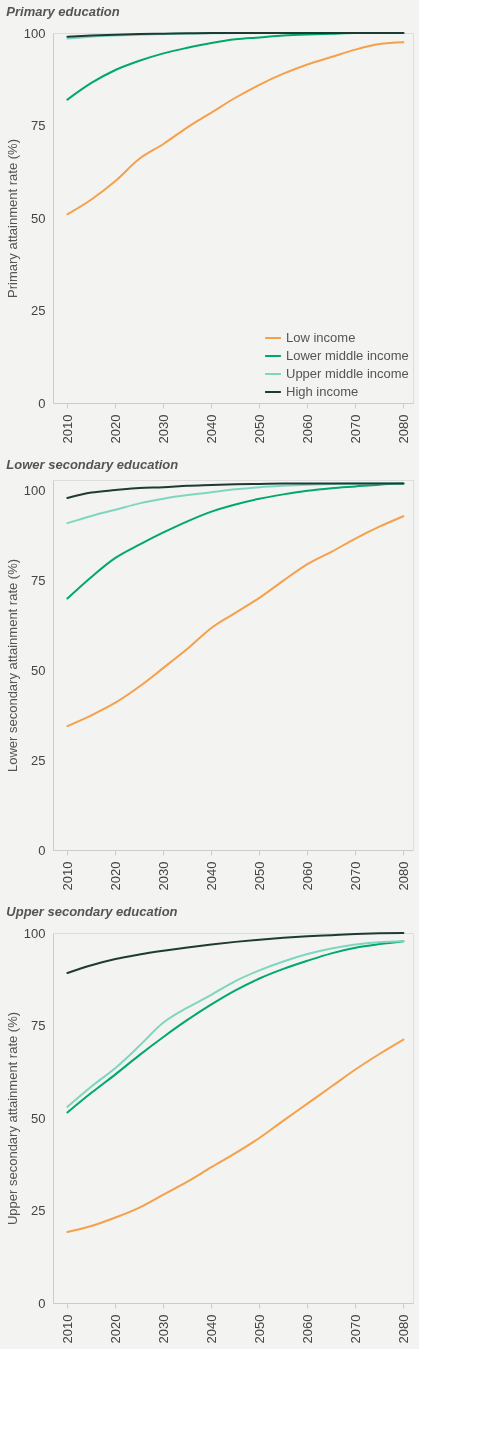 The height and width of the screenshot is (1437, 480). What do you see at coordinates (12, 1118) in the screenshot?
I see `y-axis-title: Upper secondary attainment rate (%)` at bounding box center [12, 1118].